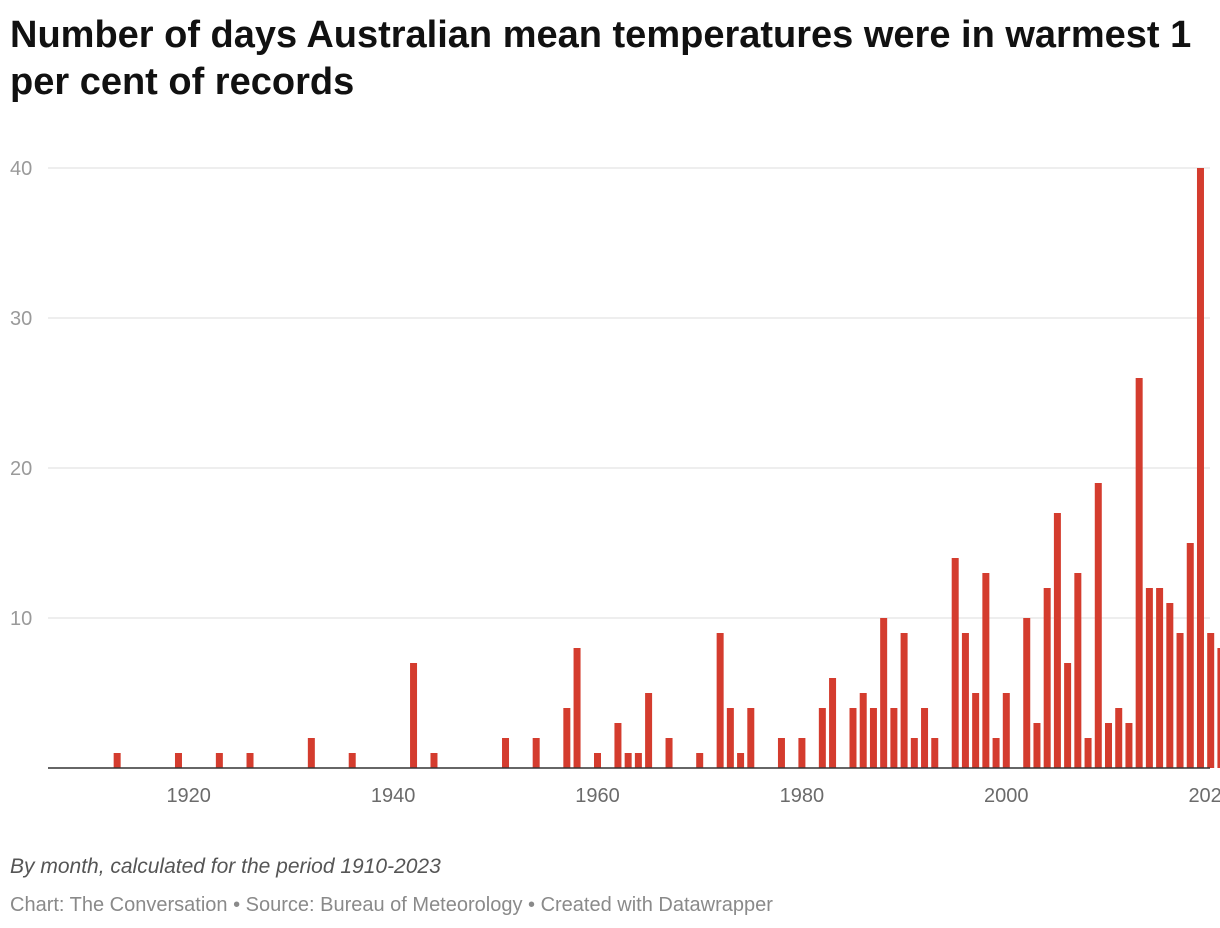 Image resolution: width=1220 pixels, height=928 pixels. What do you see at coordinates (822, 738) in the screenshot?
I see `bar-1982` at bounding box center [822, 738].